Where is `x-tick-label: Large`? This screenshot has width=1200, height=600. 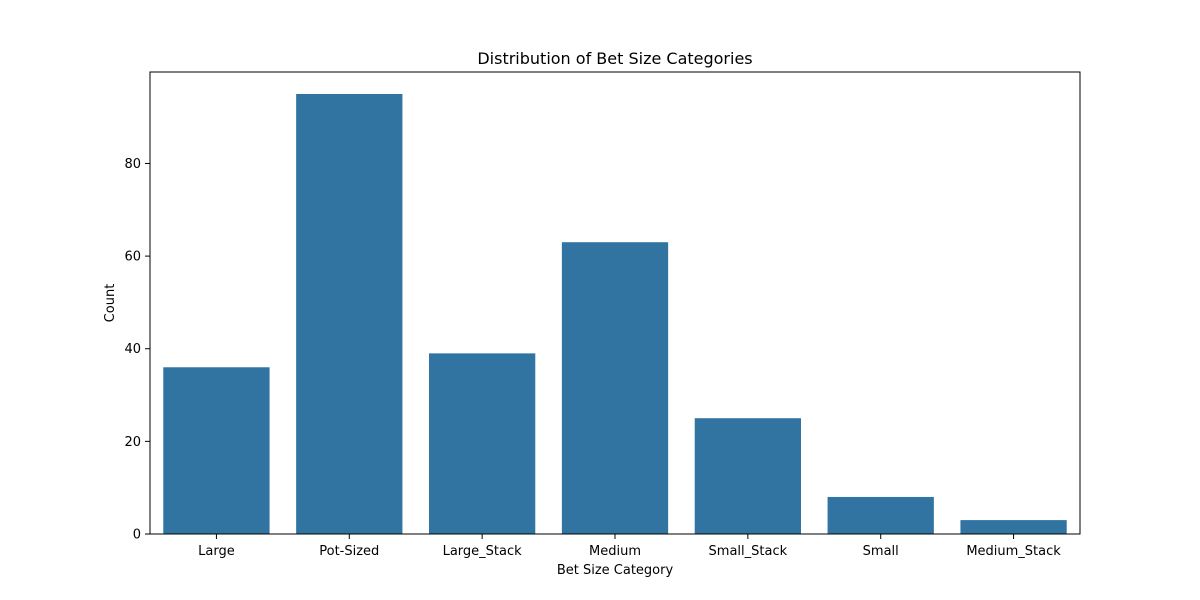 x-tick-label: Large is located at coordinates (216, 551).